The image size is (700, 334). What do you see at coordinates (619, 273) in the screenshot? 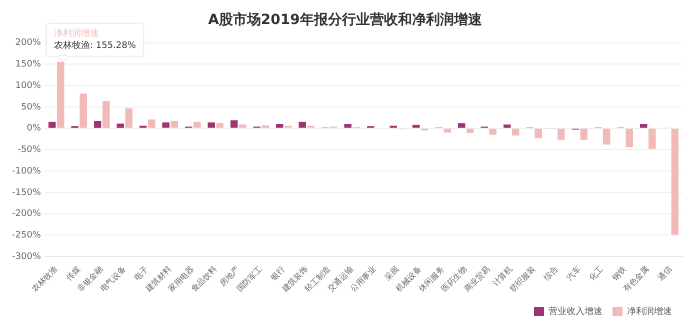
I see `x-tick-label: 钢铁` at bounding box center [619, 273].